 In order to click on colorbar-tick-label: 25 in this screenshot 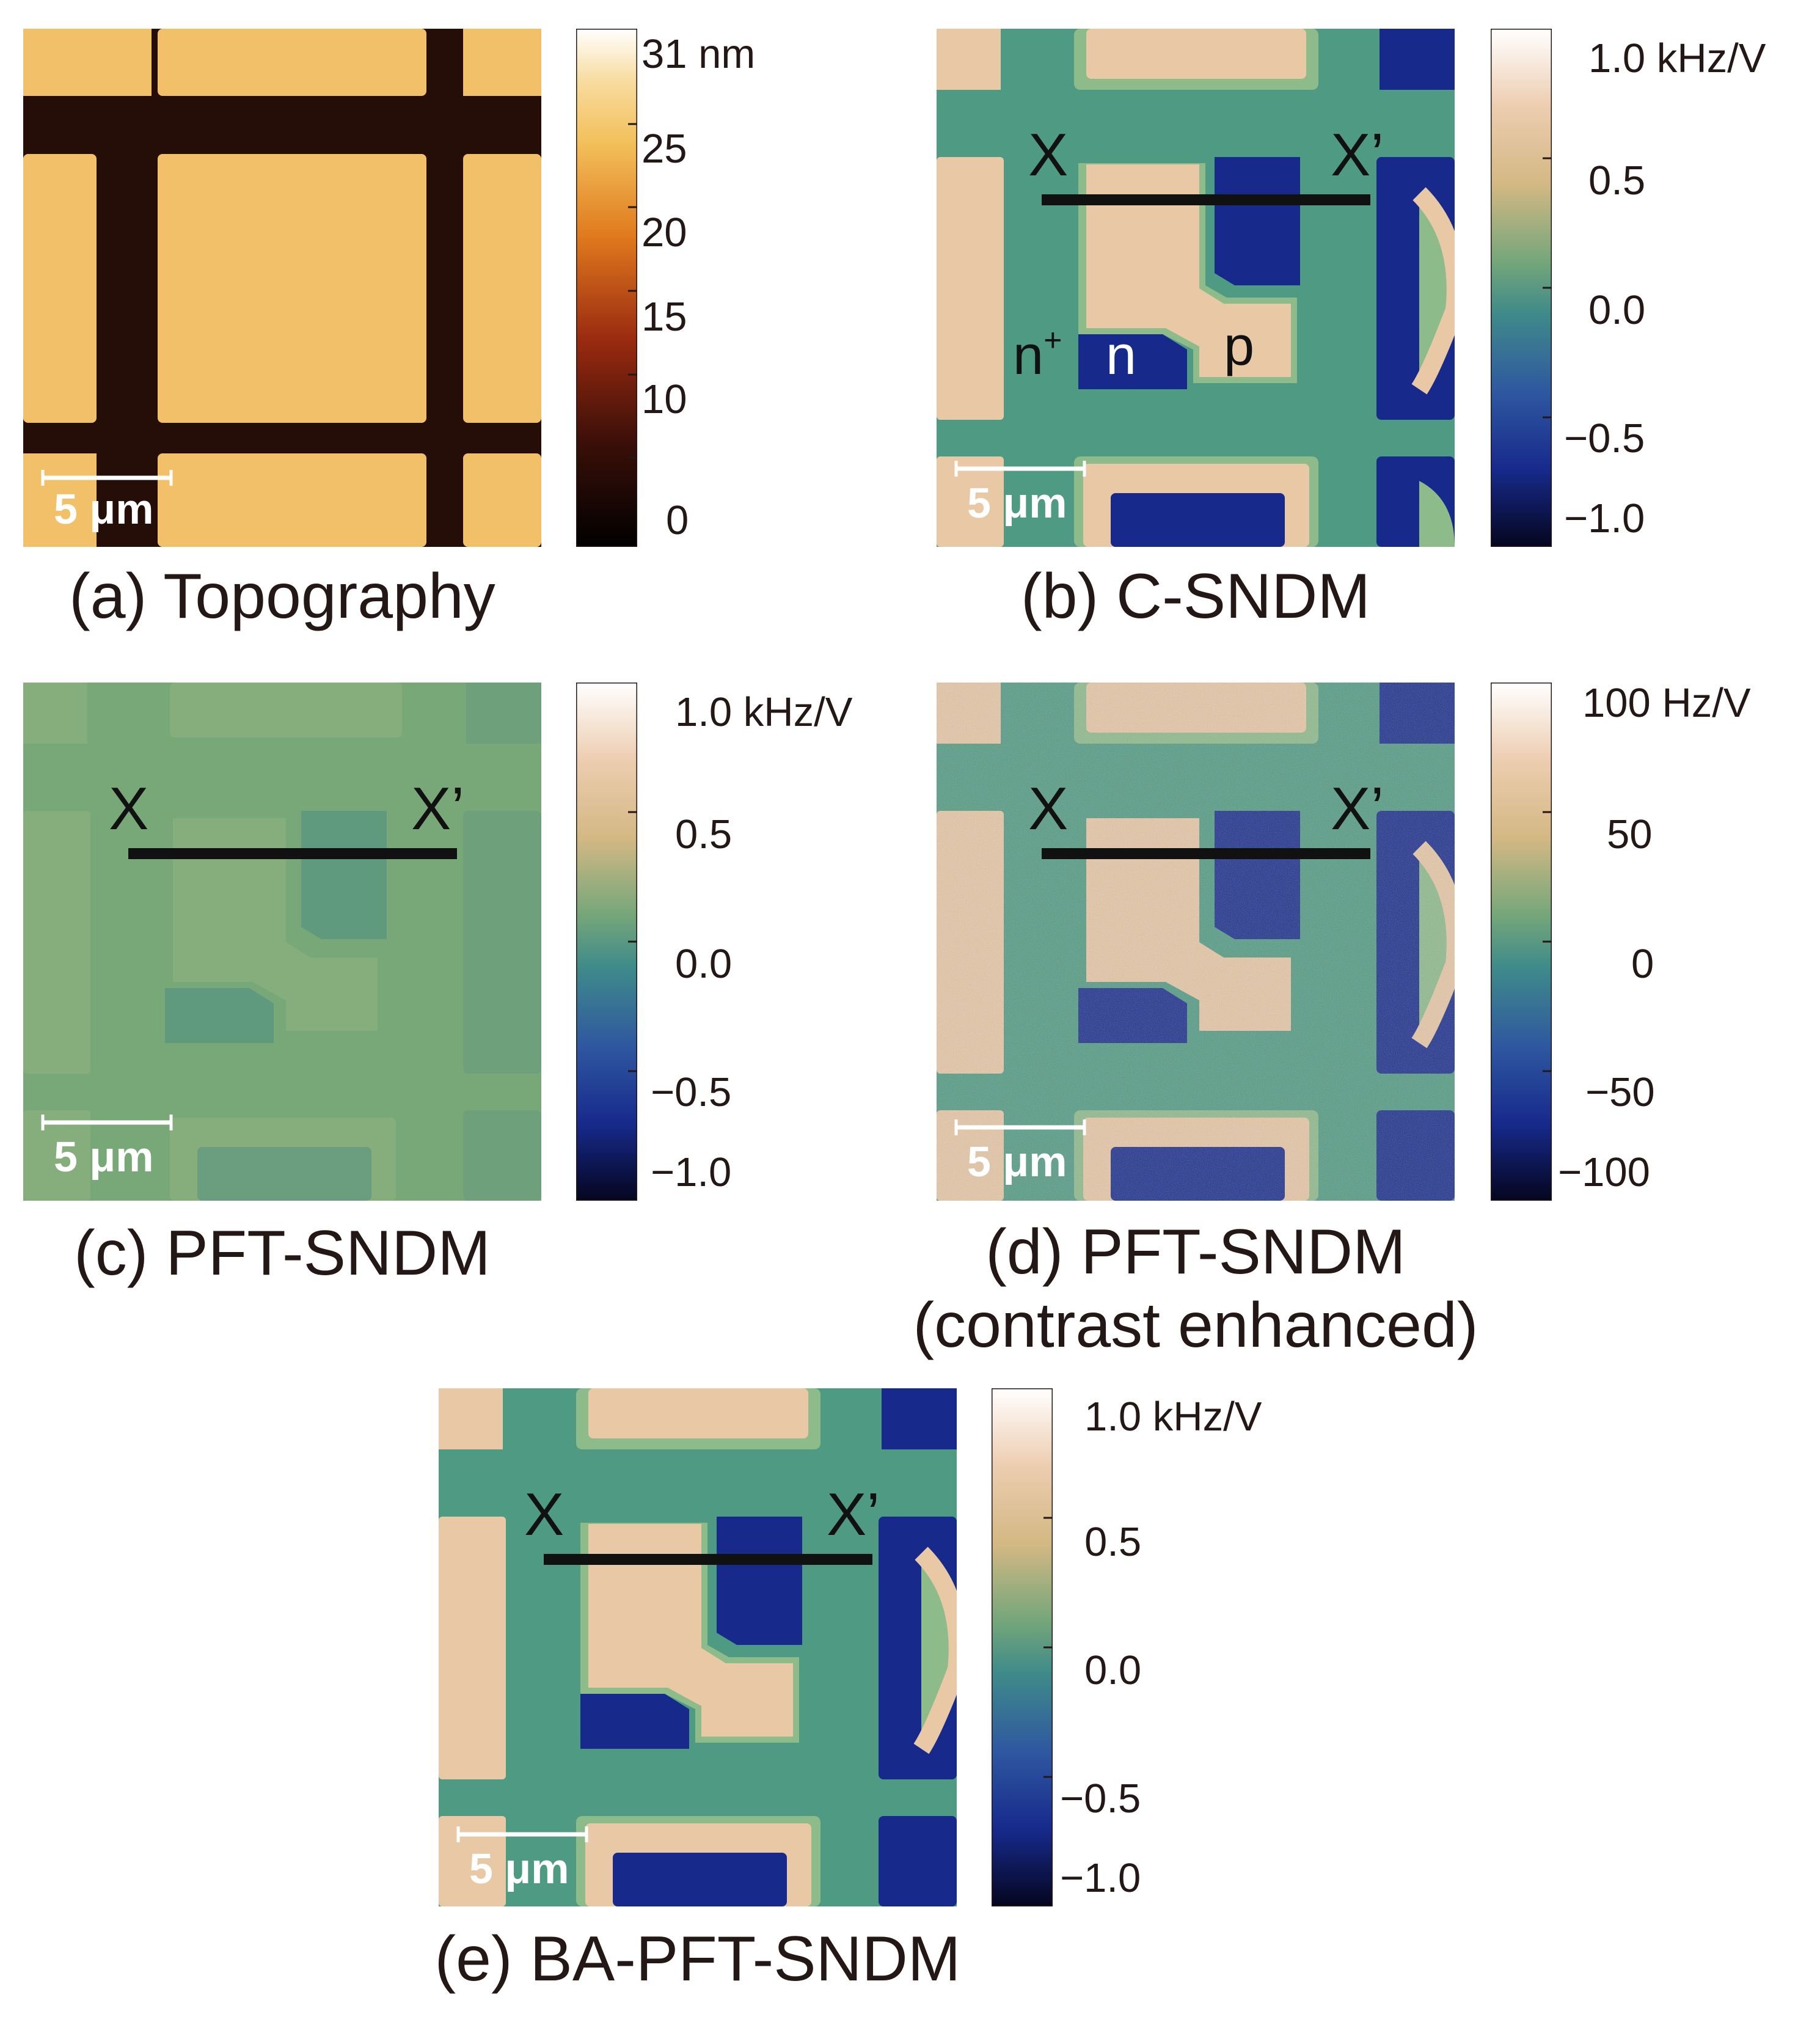, I will do `click(664, 149)`.